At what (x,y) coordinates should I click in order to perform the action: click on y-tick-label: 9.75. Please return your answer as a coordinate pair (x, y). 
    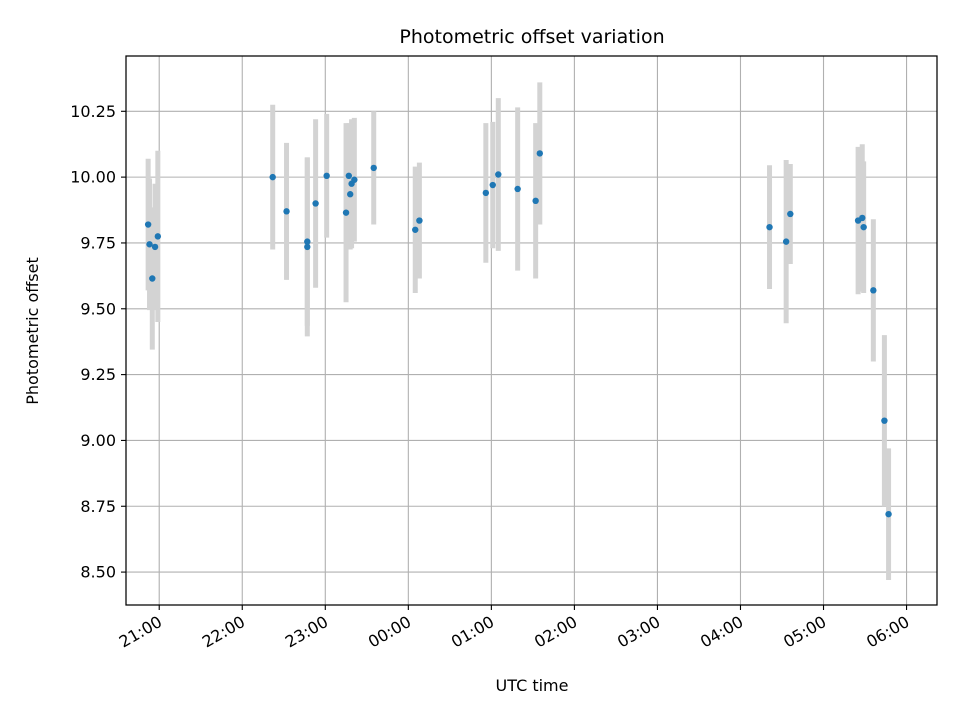
    Looking at the image, I should click on (98, 242).